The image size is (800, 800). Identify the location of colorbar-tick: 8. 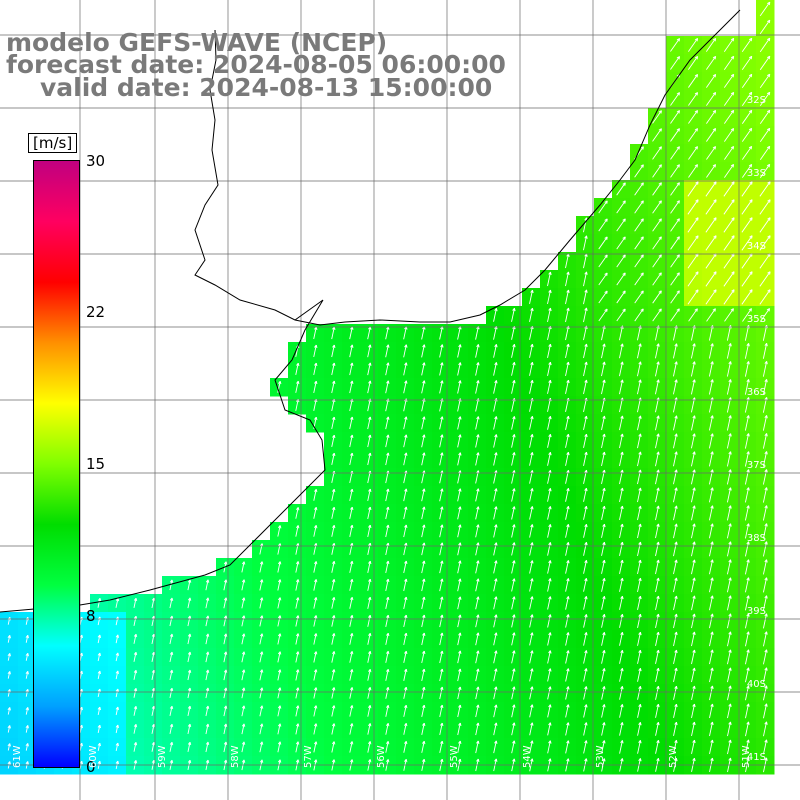
(91, 616).